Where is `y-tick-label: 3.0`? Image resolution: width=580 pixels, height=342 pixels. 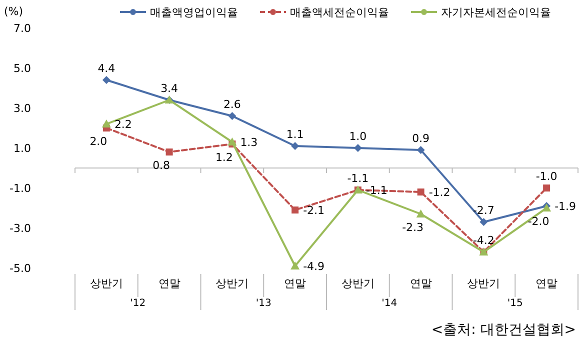
y-tick-label: 3.0 is located at coordinates (22, 108).